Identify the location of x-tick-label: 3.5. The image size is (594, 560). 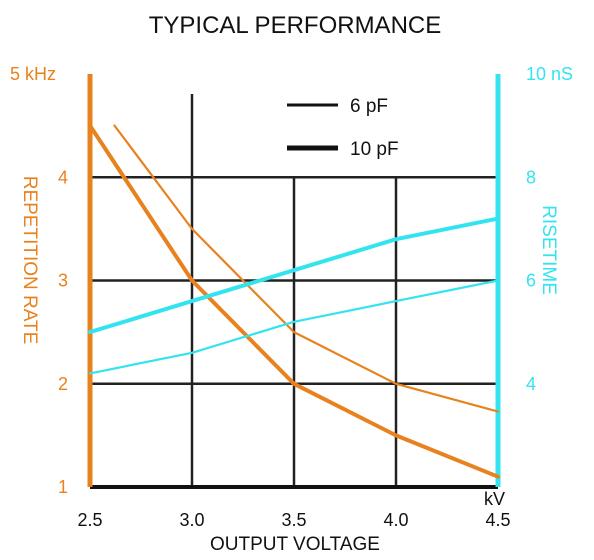
(293, 520).